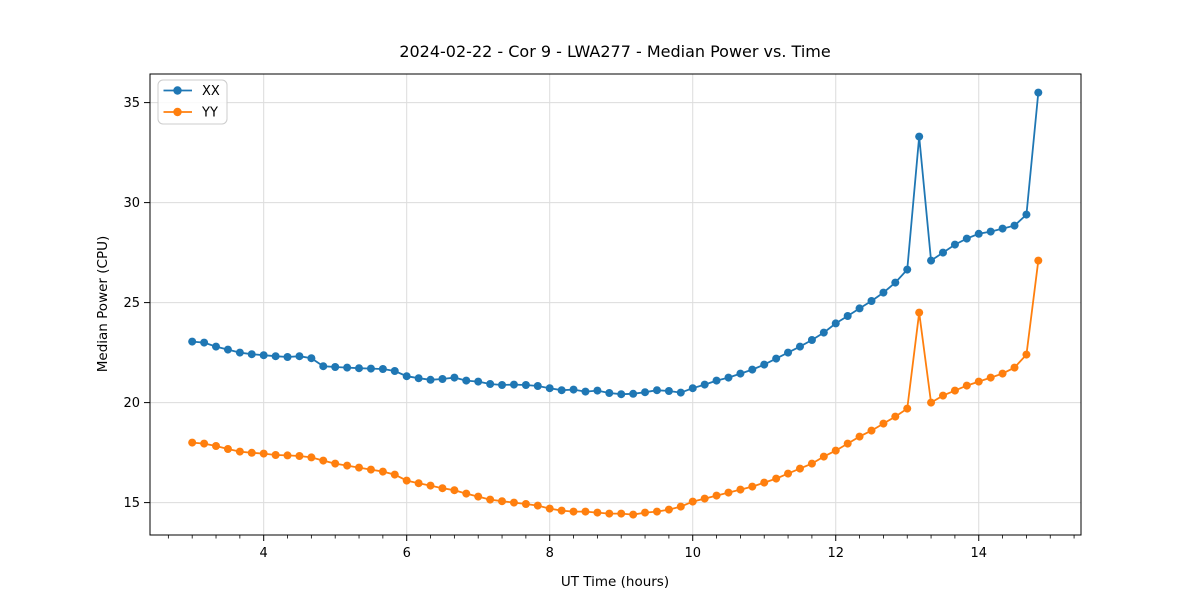  I want to click on y-tick-label: 15, so click(131, 503).